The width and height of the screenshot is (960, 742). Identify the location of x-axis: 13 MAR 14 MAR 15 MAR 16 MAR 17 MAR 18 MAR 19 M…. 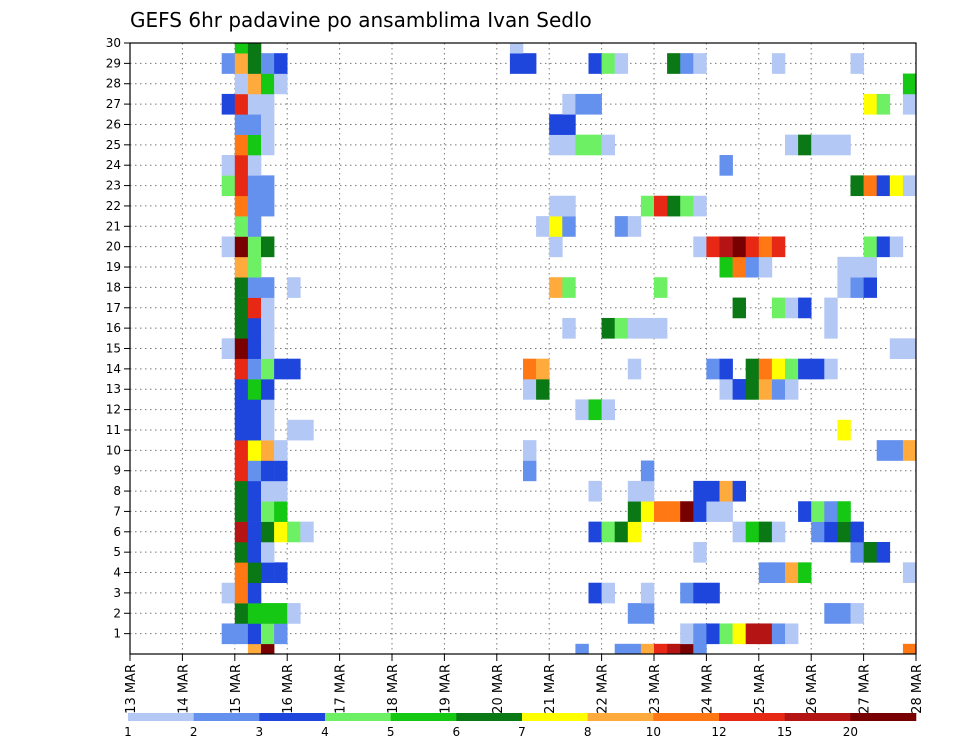
(524, 684).